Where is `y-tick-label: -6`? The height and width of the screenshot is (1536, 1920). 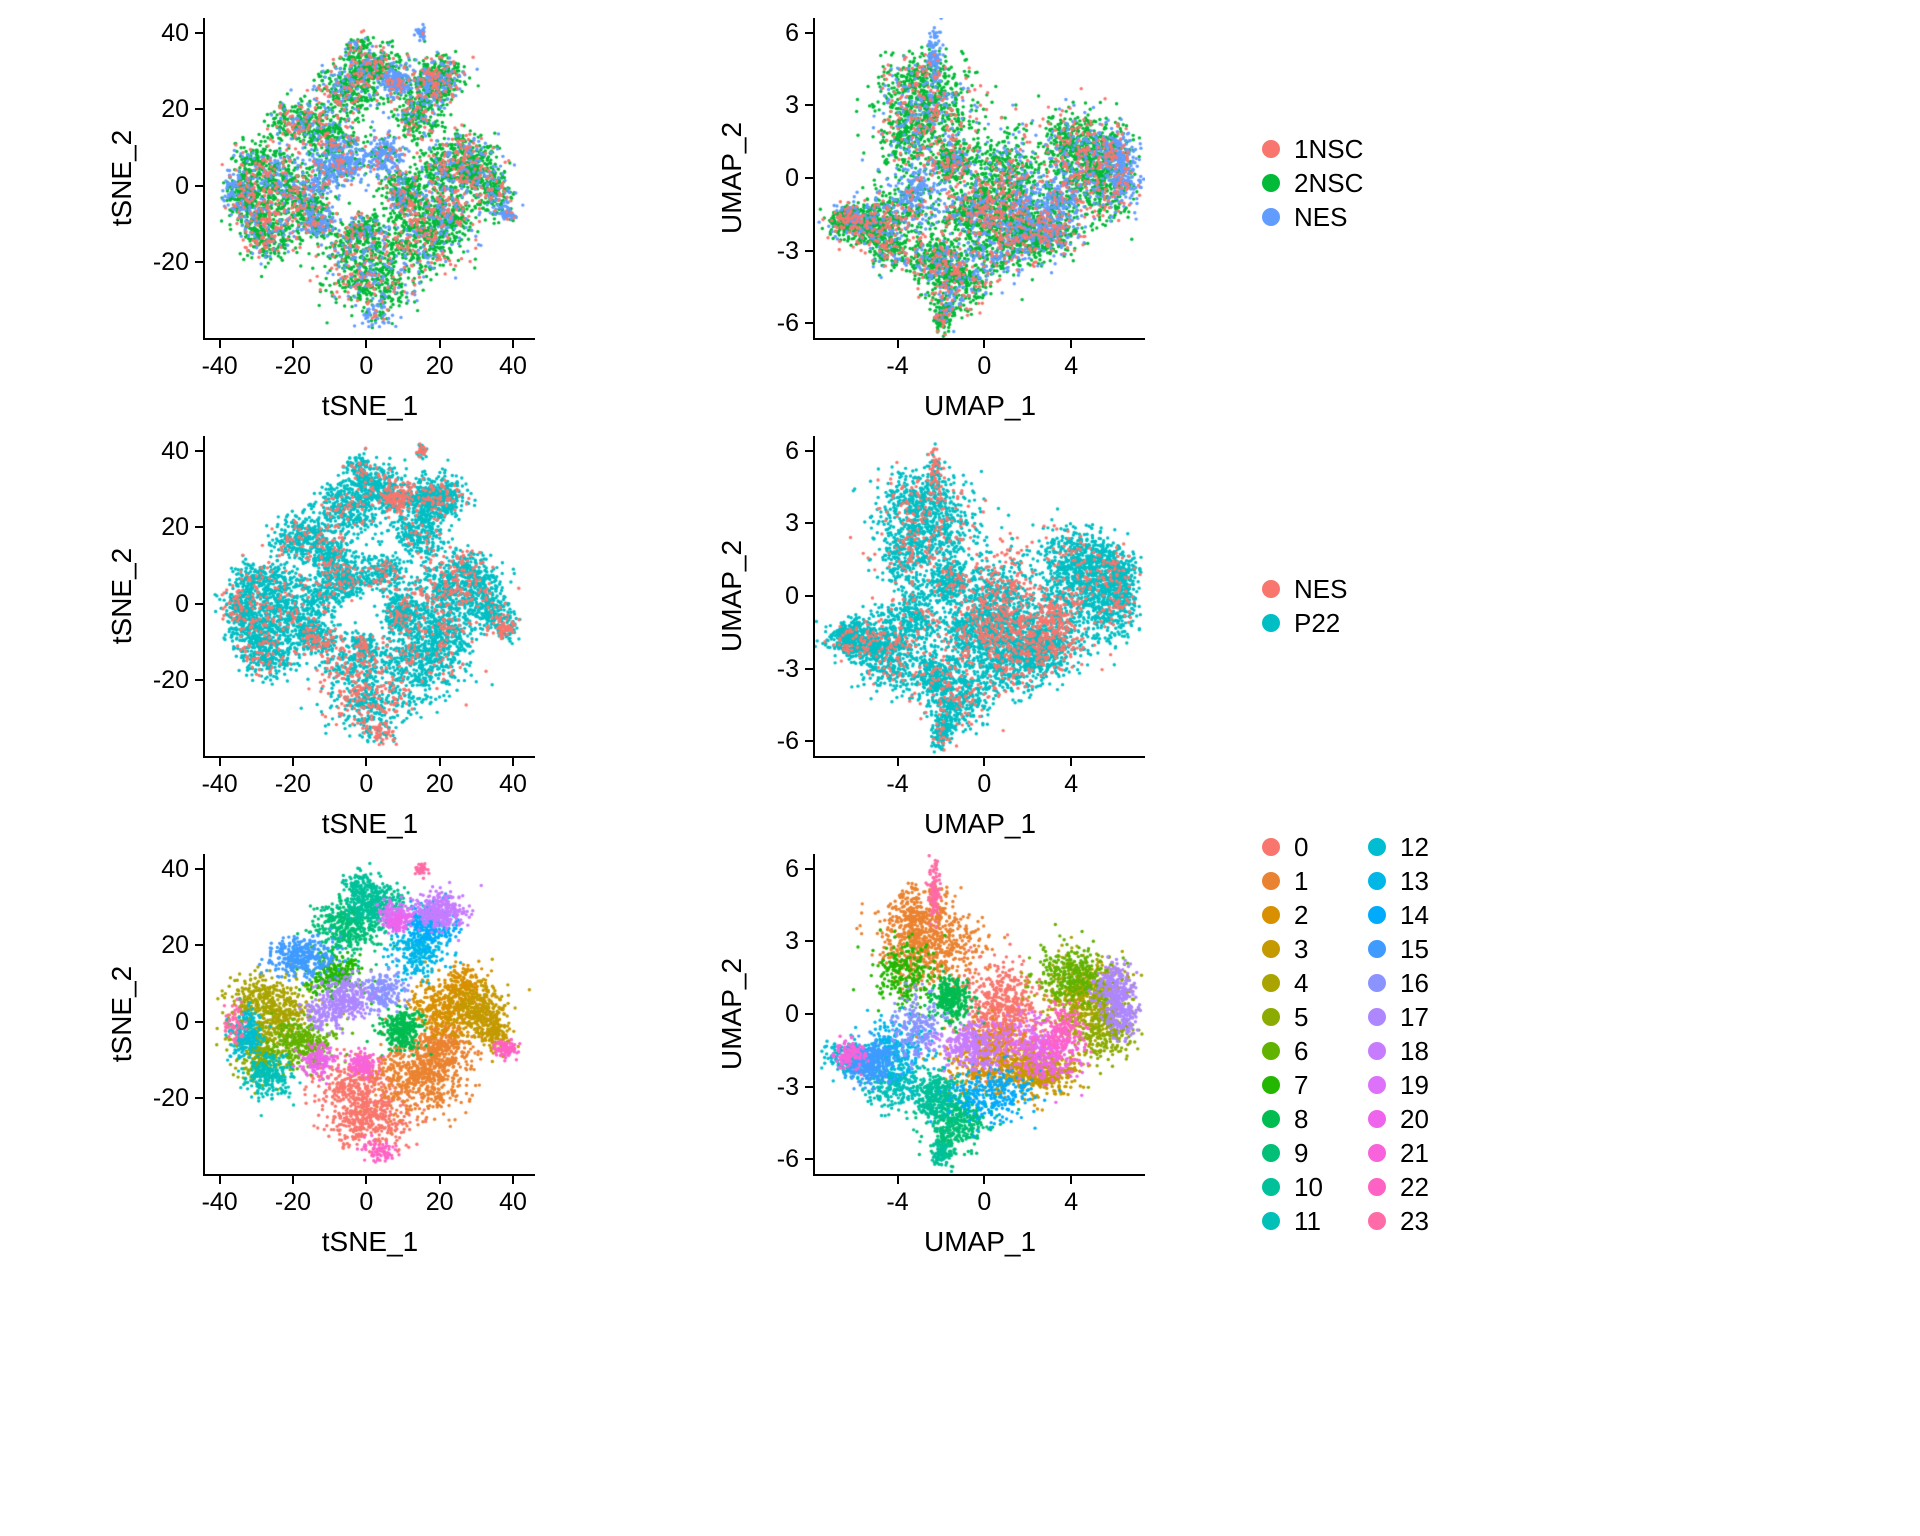 y-tick-label: -6 is located at coordinates (787, 1159).